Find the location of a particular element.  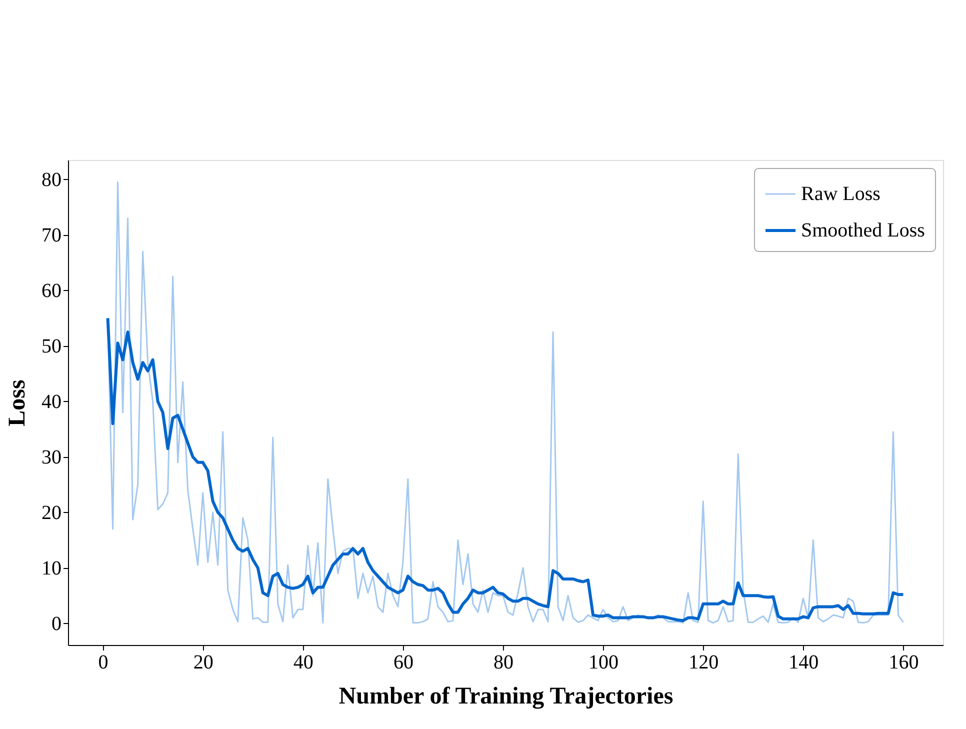

x-tick-label: 0 is located at coordinates (103, 663).